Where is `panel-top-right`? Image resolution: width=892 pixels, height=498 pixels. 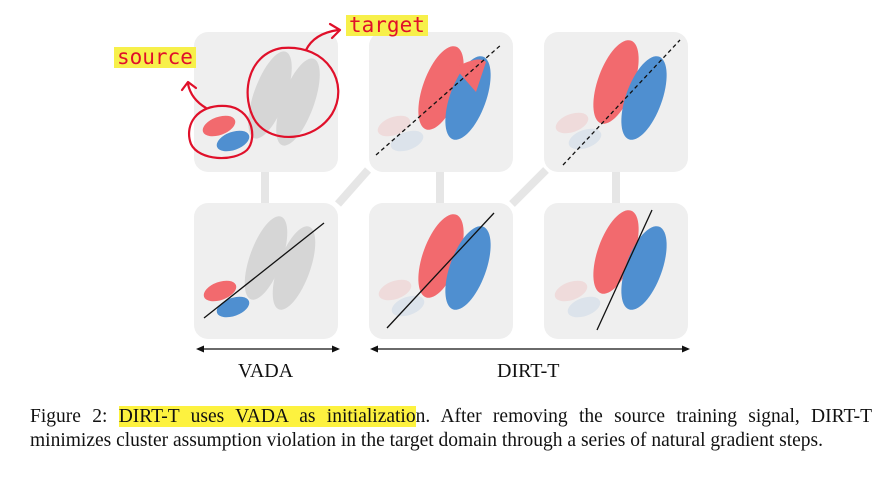 panel-top-right is located at coordinates (616, 102).